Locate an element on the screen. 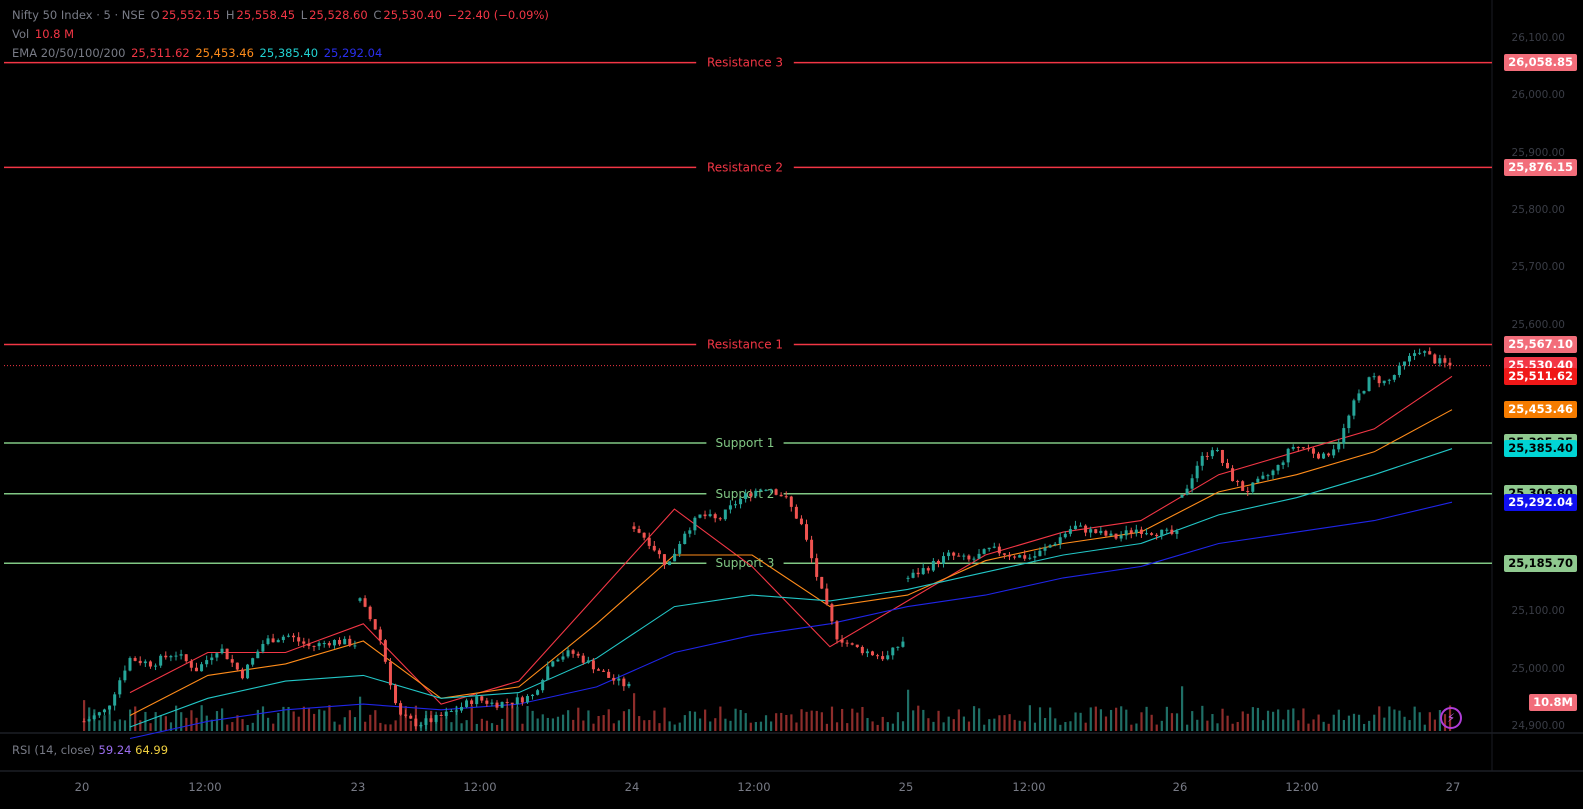  time-tick-label: 12:00 is located at coordinates (205, 787).